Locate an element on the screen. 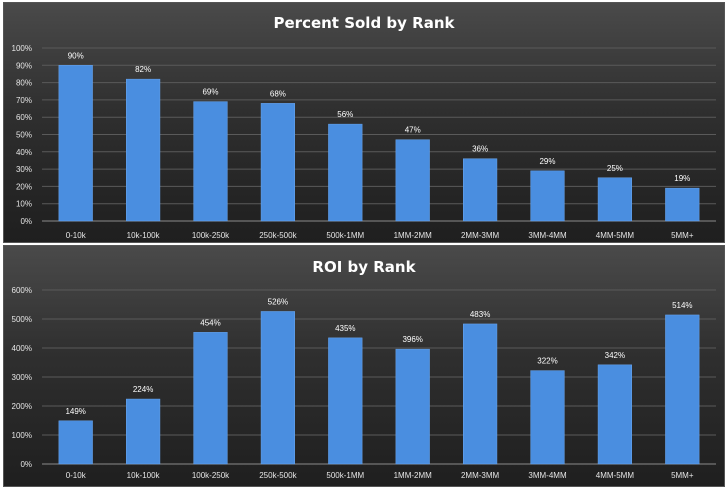  y-tick-label: 50% is located at coordinates (24, 135).